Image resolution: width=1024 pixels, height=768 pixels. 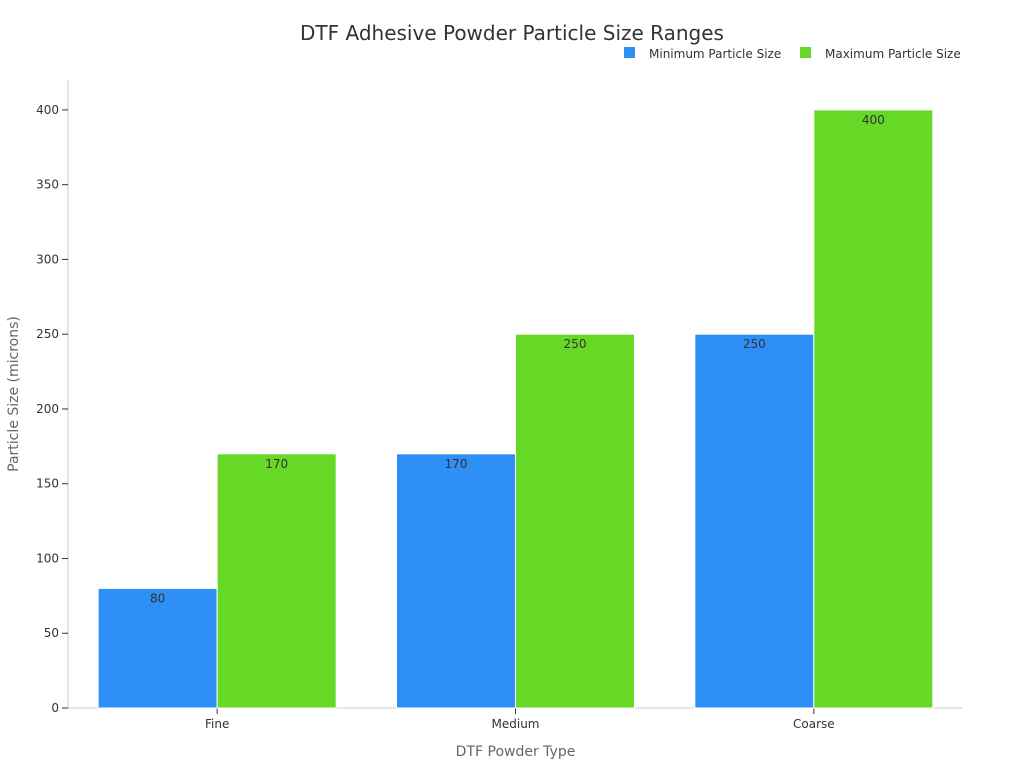 I want to click on x-tick-label: Fine, so click(x=217, y=724).